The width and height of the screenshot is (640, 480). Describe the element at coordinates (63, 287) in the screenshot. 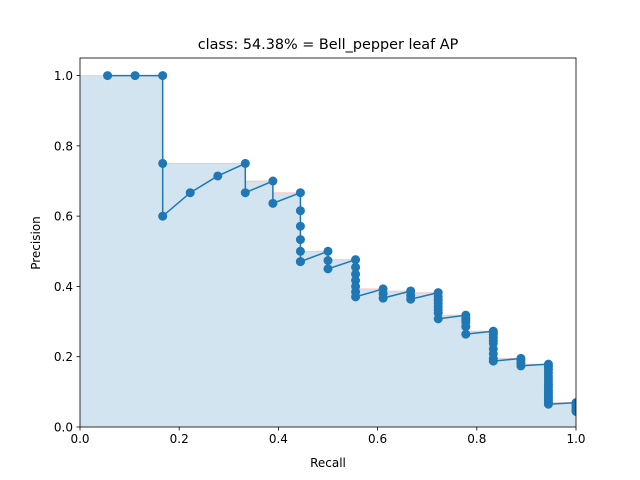

I see `y-tick-label: 0.4` at that location.